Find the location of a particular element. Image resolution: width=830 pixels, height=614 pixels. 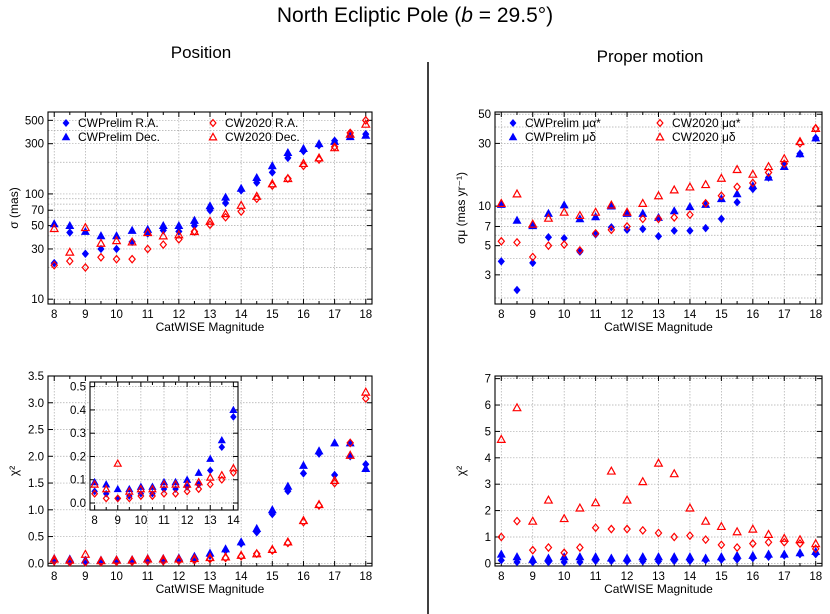

x-tick-label: 16 is located at coordinates (752, 577).